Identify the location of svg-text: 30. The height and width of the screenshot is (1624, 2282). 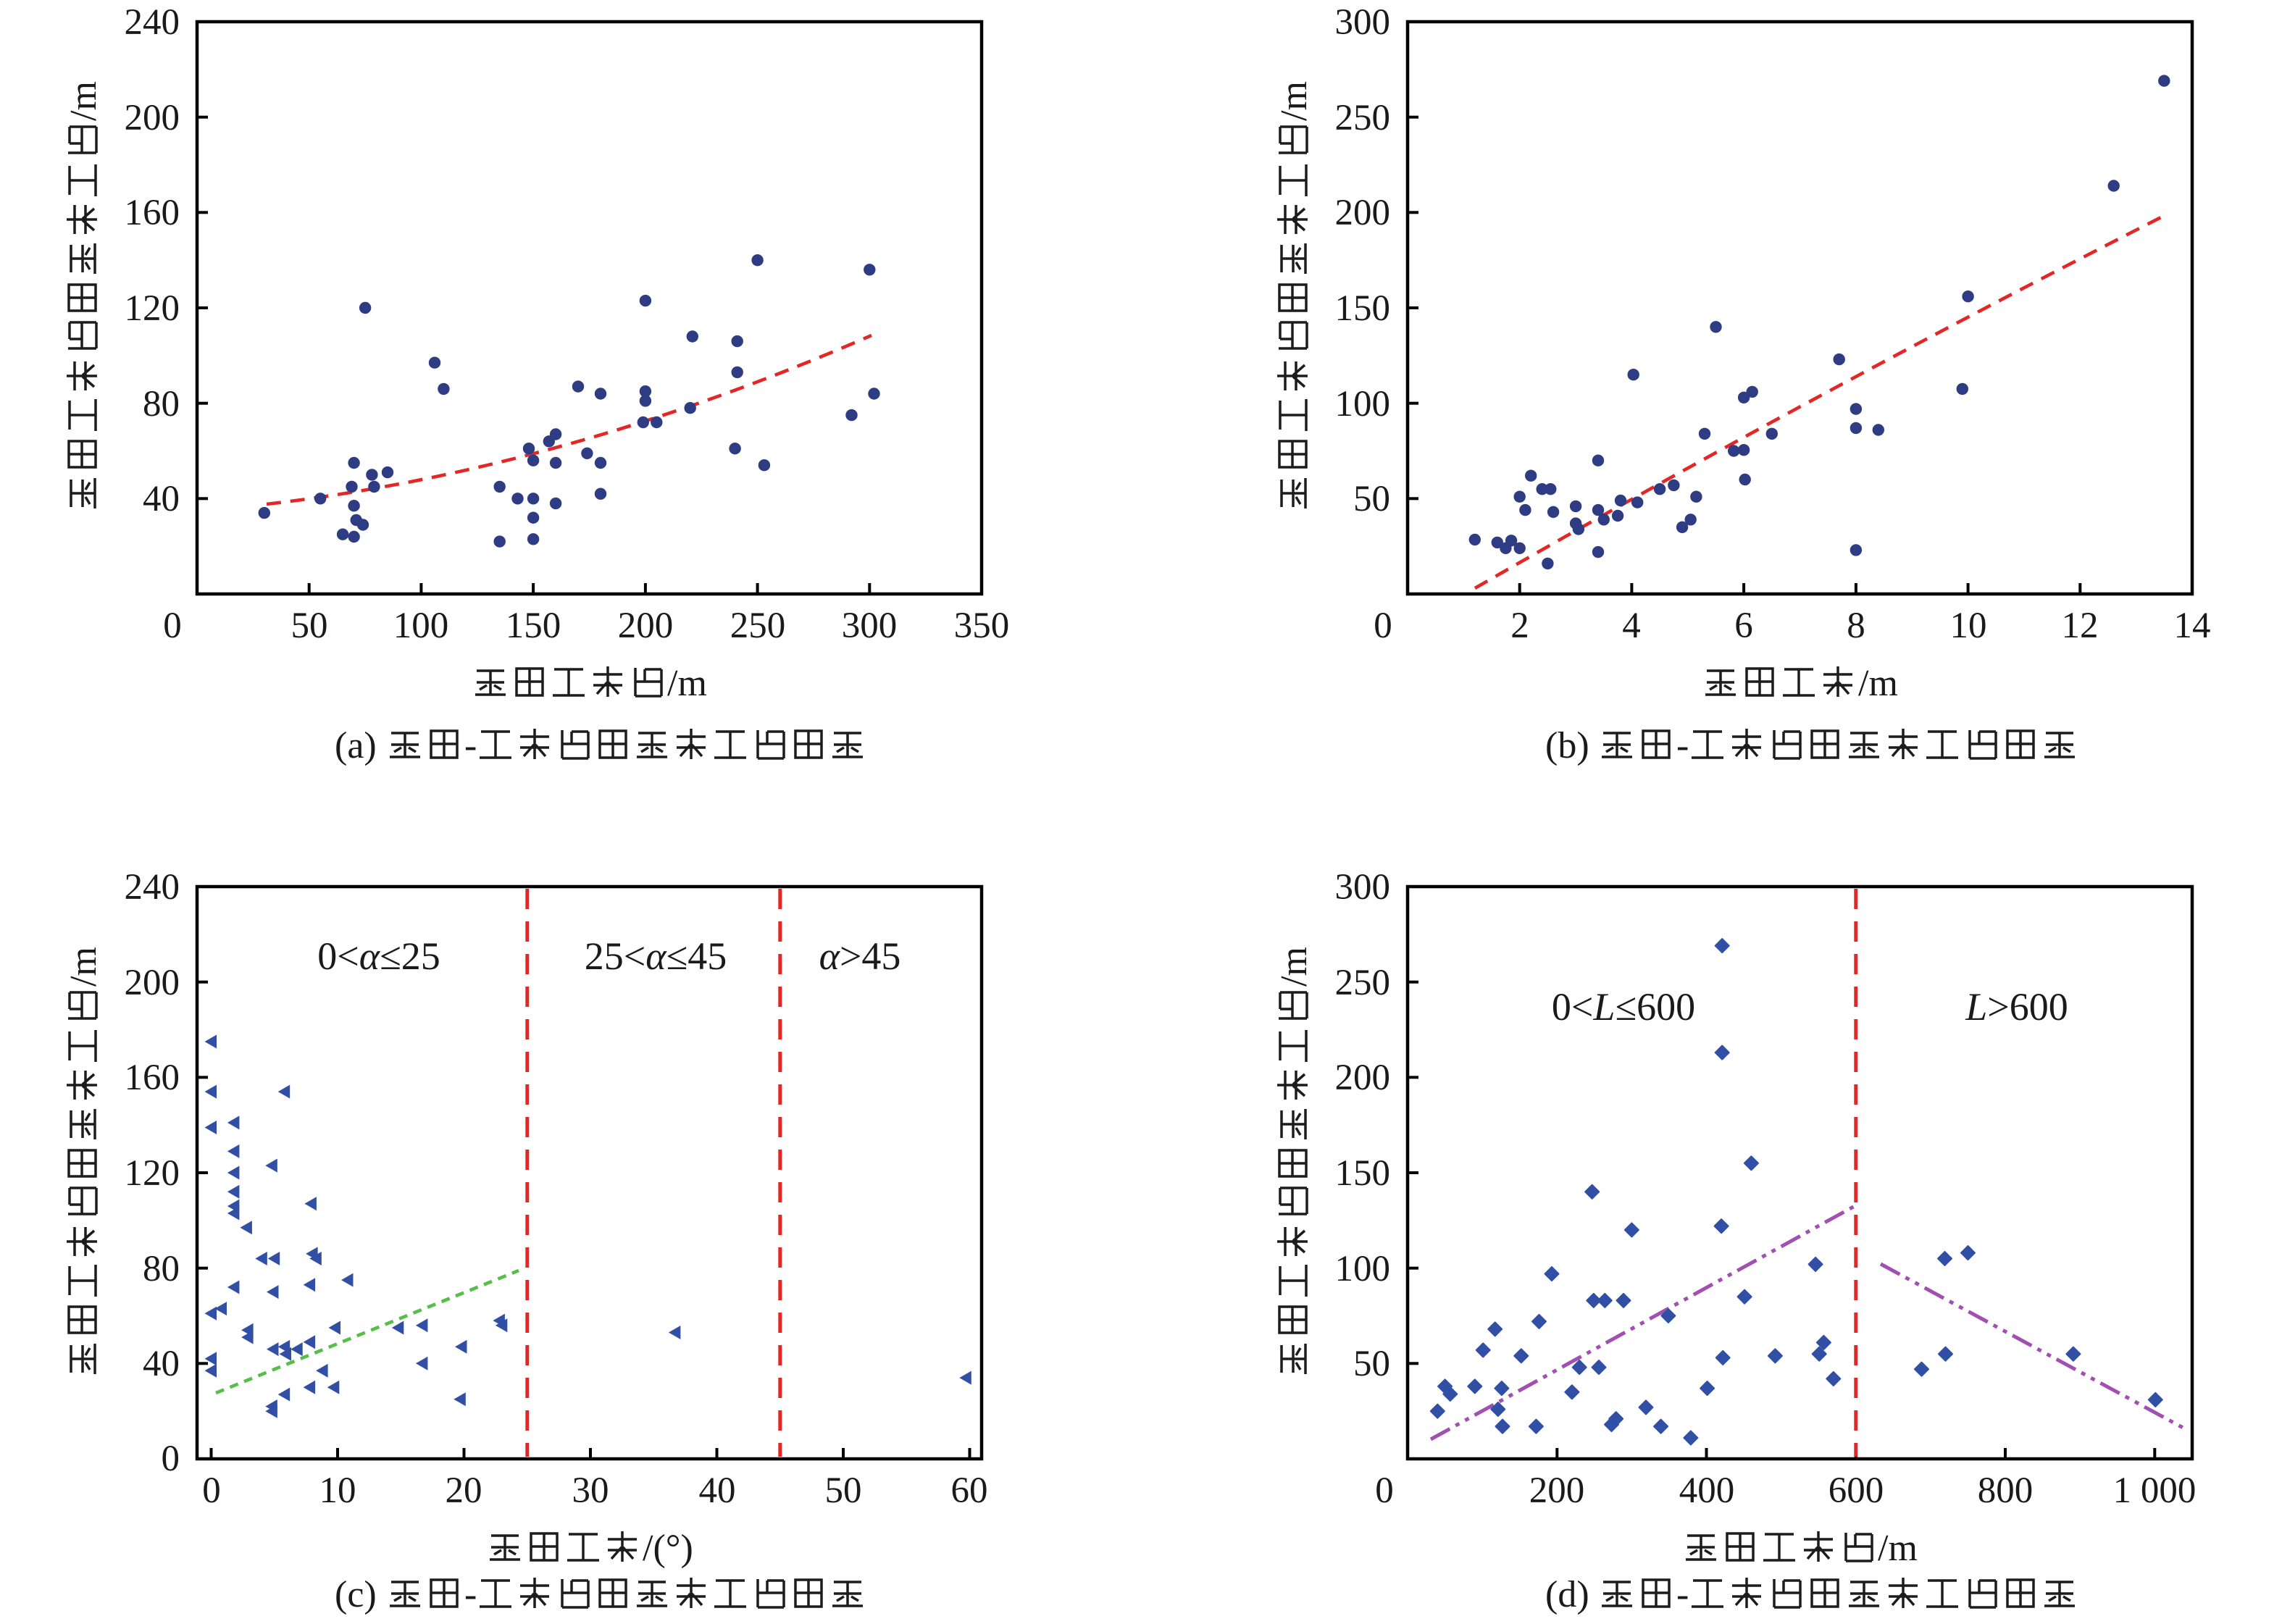
(590, 1490).